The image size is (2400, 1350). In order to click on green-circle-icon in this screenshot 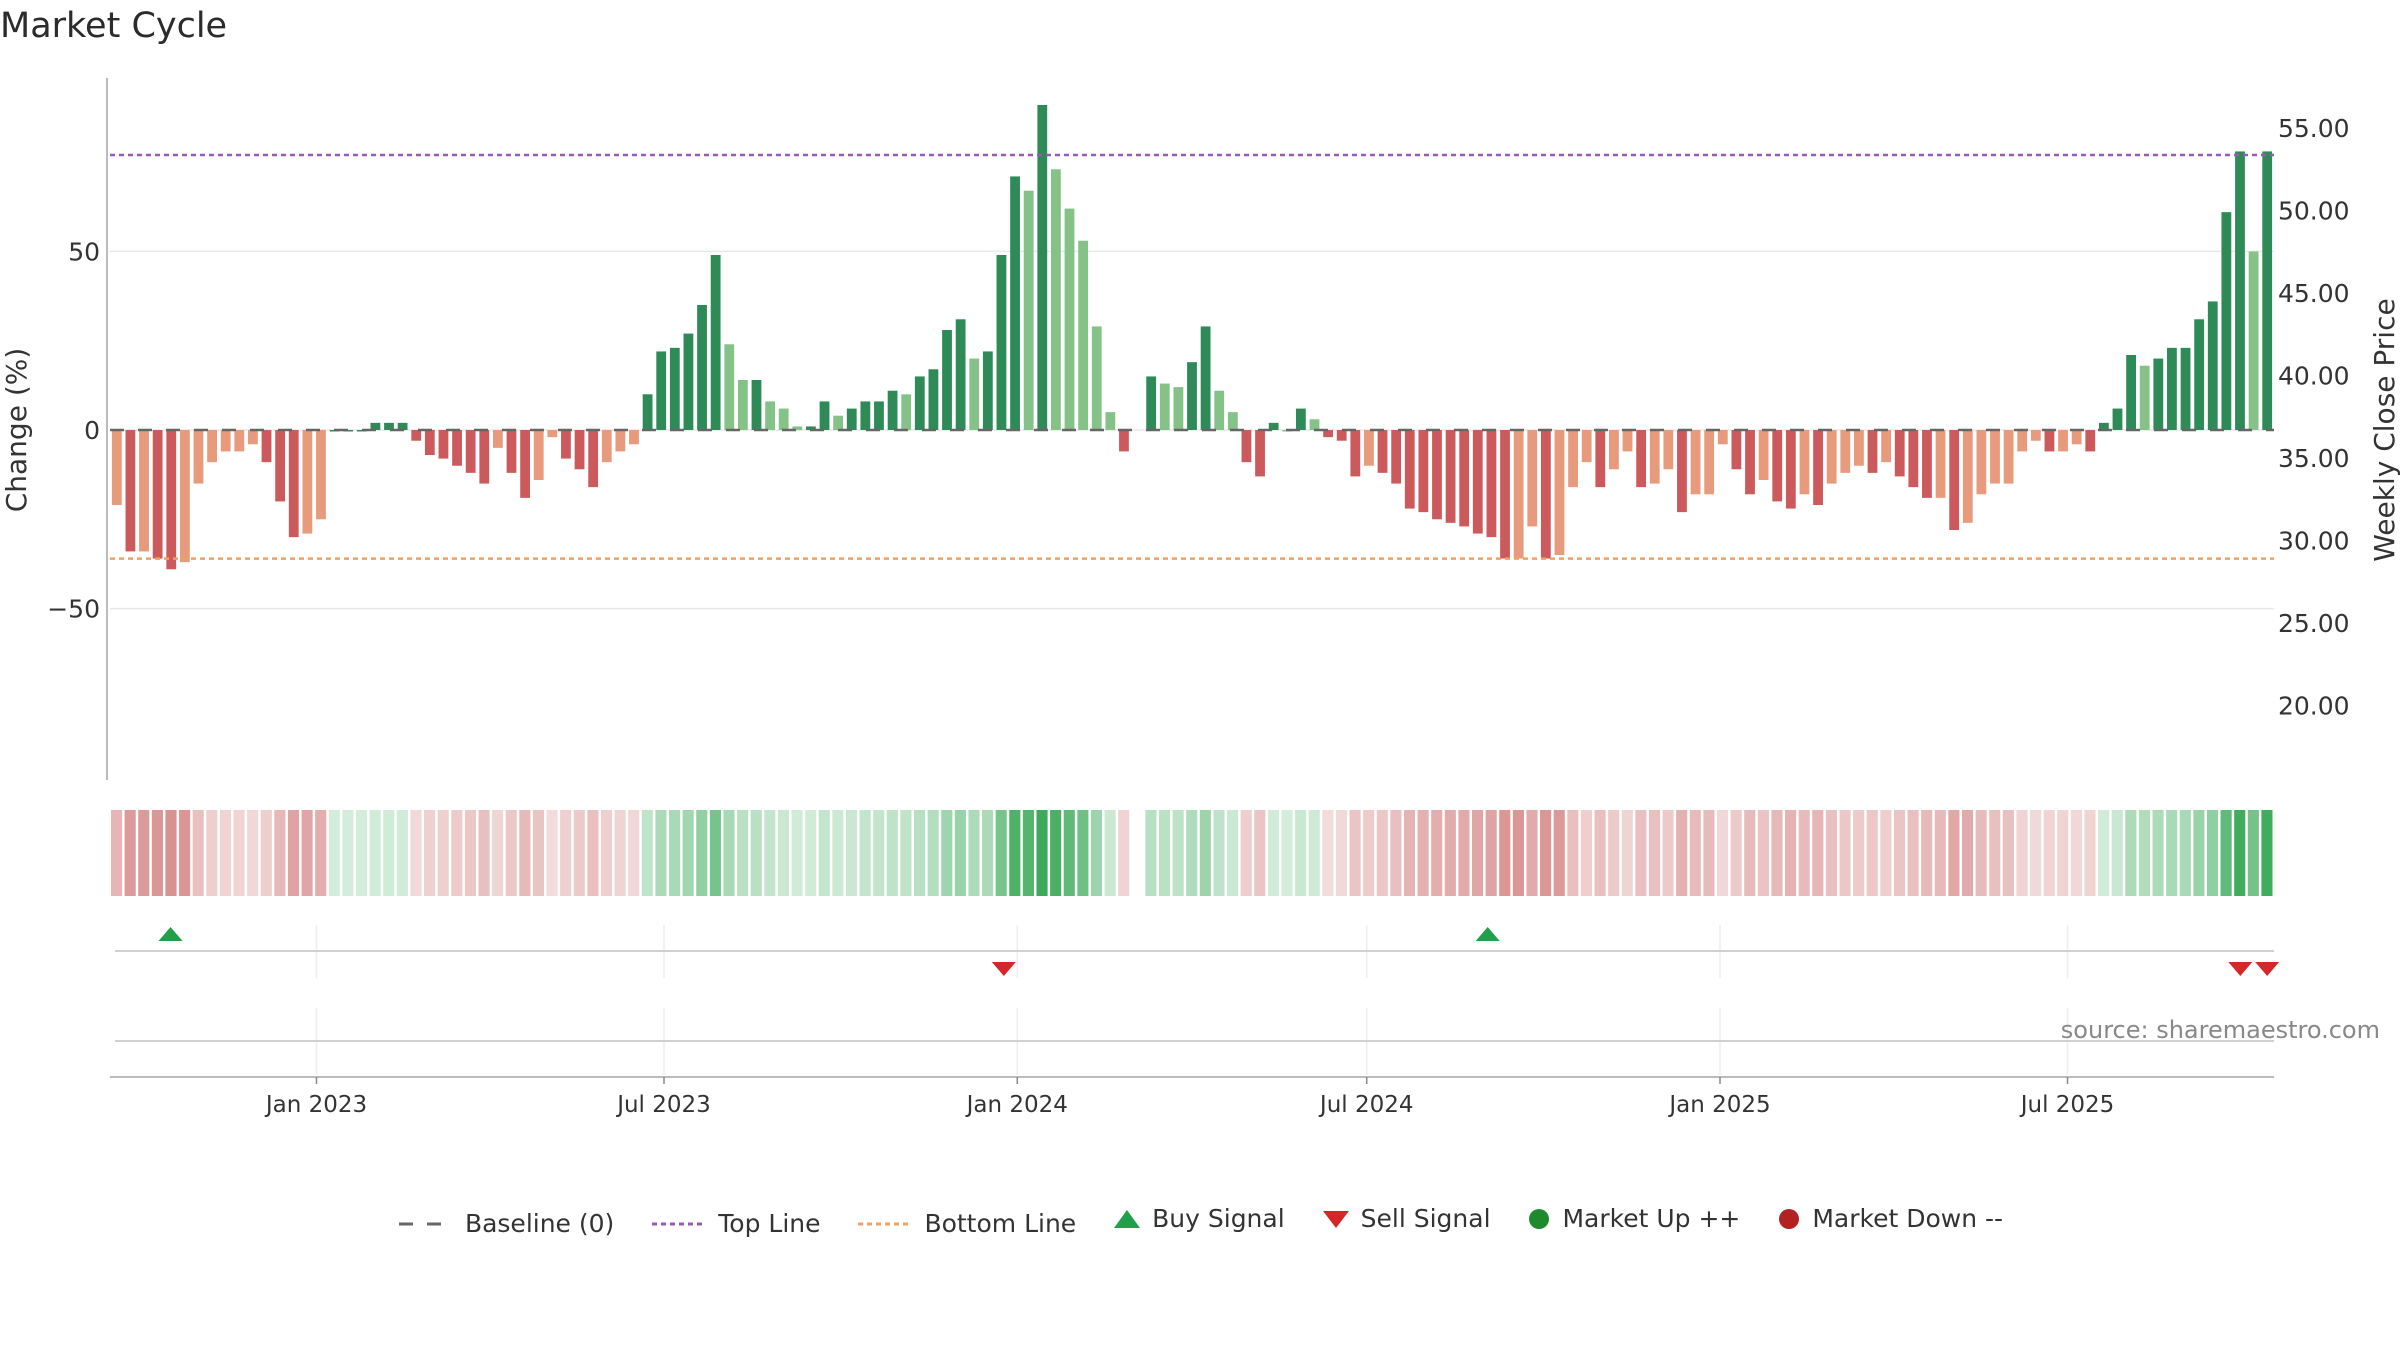, I will do `click(1539, 1218)`.